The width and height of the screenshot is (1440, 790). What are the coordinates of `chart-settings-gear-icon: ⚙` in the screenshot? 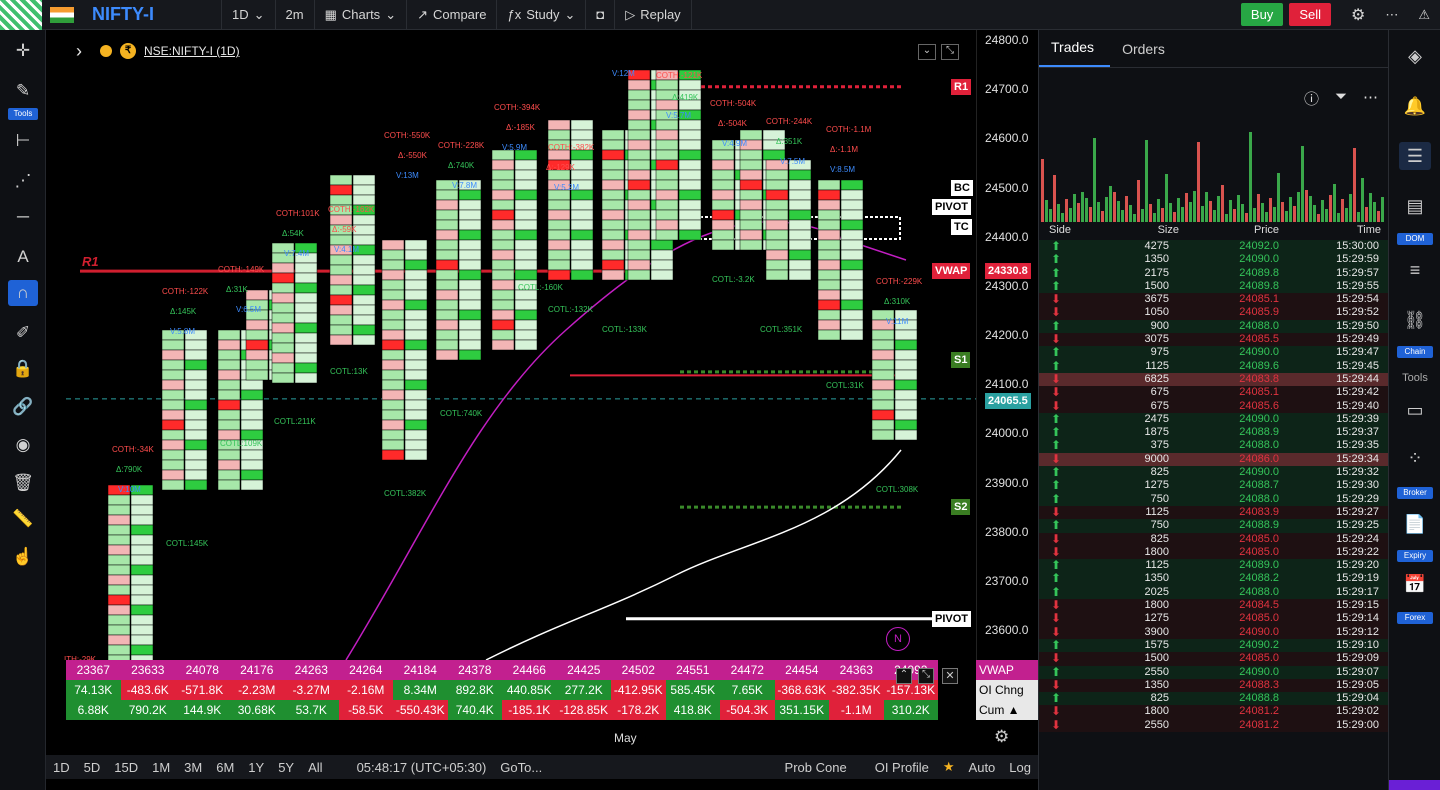 It's located at (1002, 736).